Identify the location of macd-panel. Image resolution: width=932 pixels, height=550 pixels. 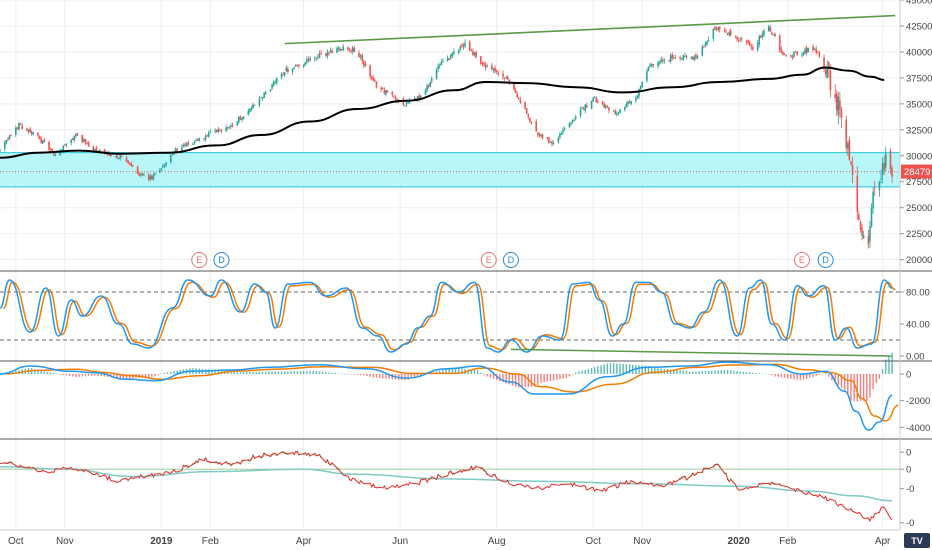
(449, 389).